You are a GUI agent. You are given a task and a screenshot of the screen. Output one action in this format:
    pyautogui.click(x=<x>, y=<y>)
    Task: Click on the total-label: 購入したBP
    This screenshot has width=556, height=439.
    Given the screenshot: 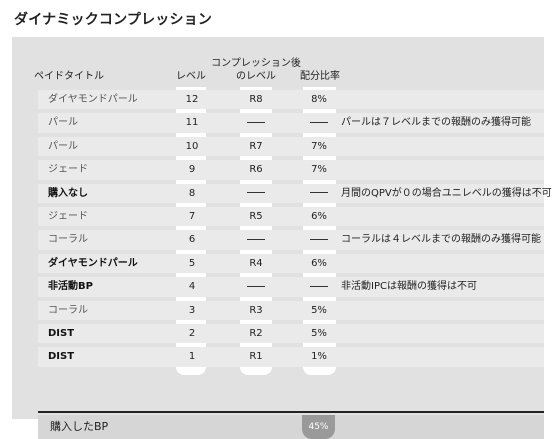 What is the action you would take?
    pyautogui.click(x=79, y=426)
    